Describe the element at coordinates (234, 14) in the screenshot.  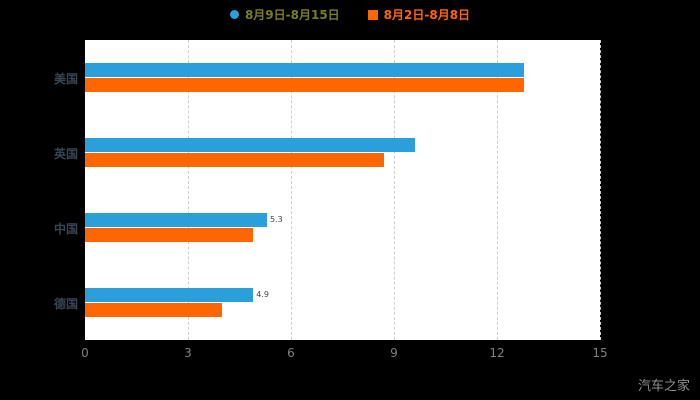
I see `legend-dot-icon` at that location.